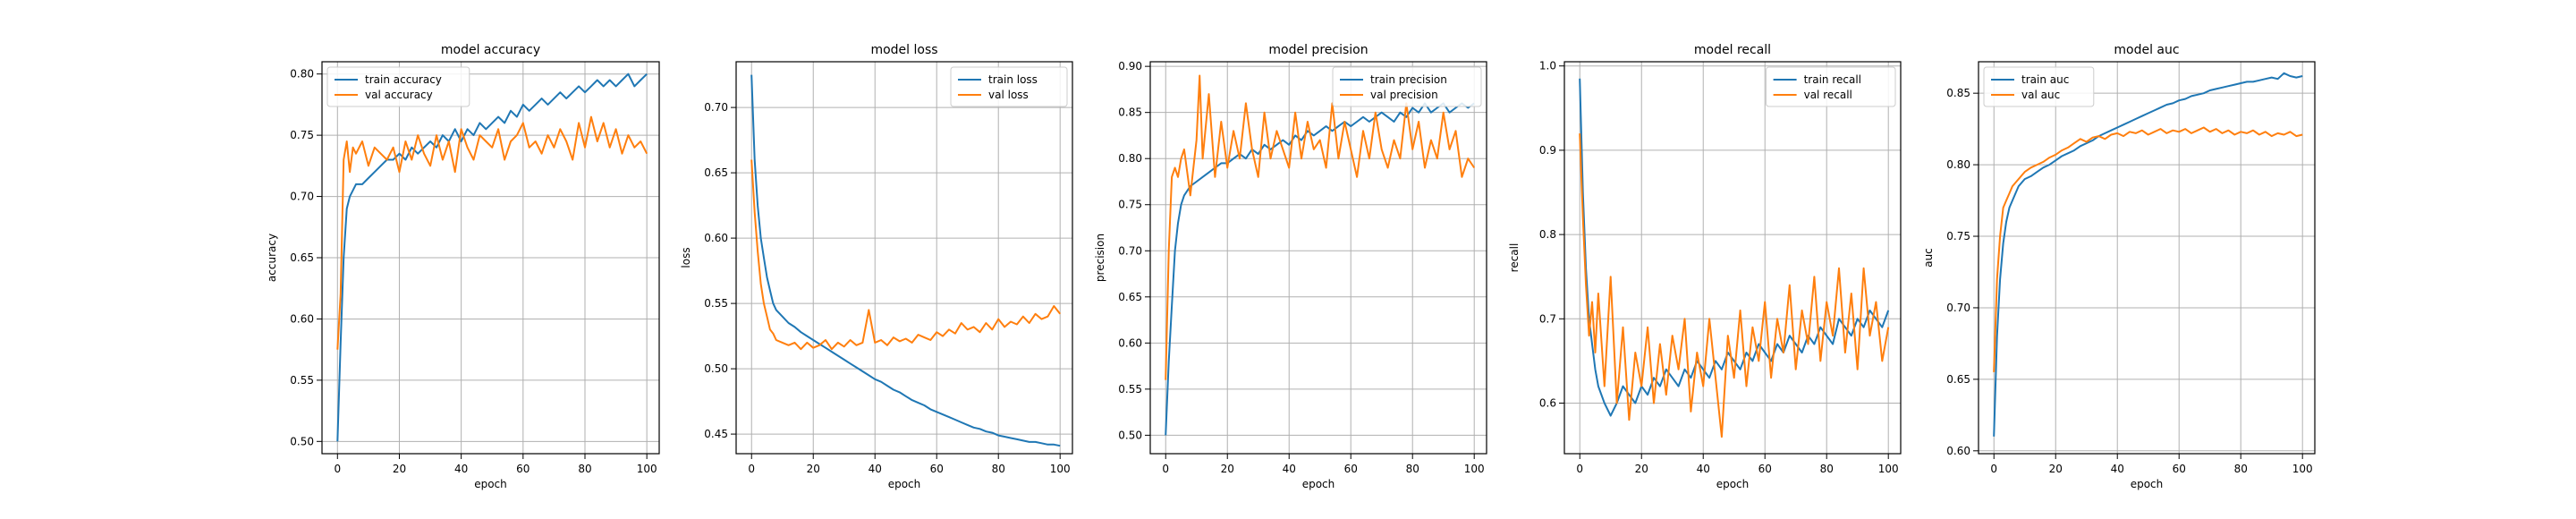 This screenshot has width=2576, height=519. Describe the element at coordinates (1547, 234) in the screenshot. I see `y-tick-label: 0.8` at that location.